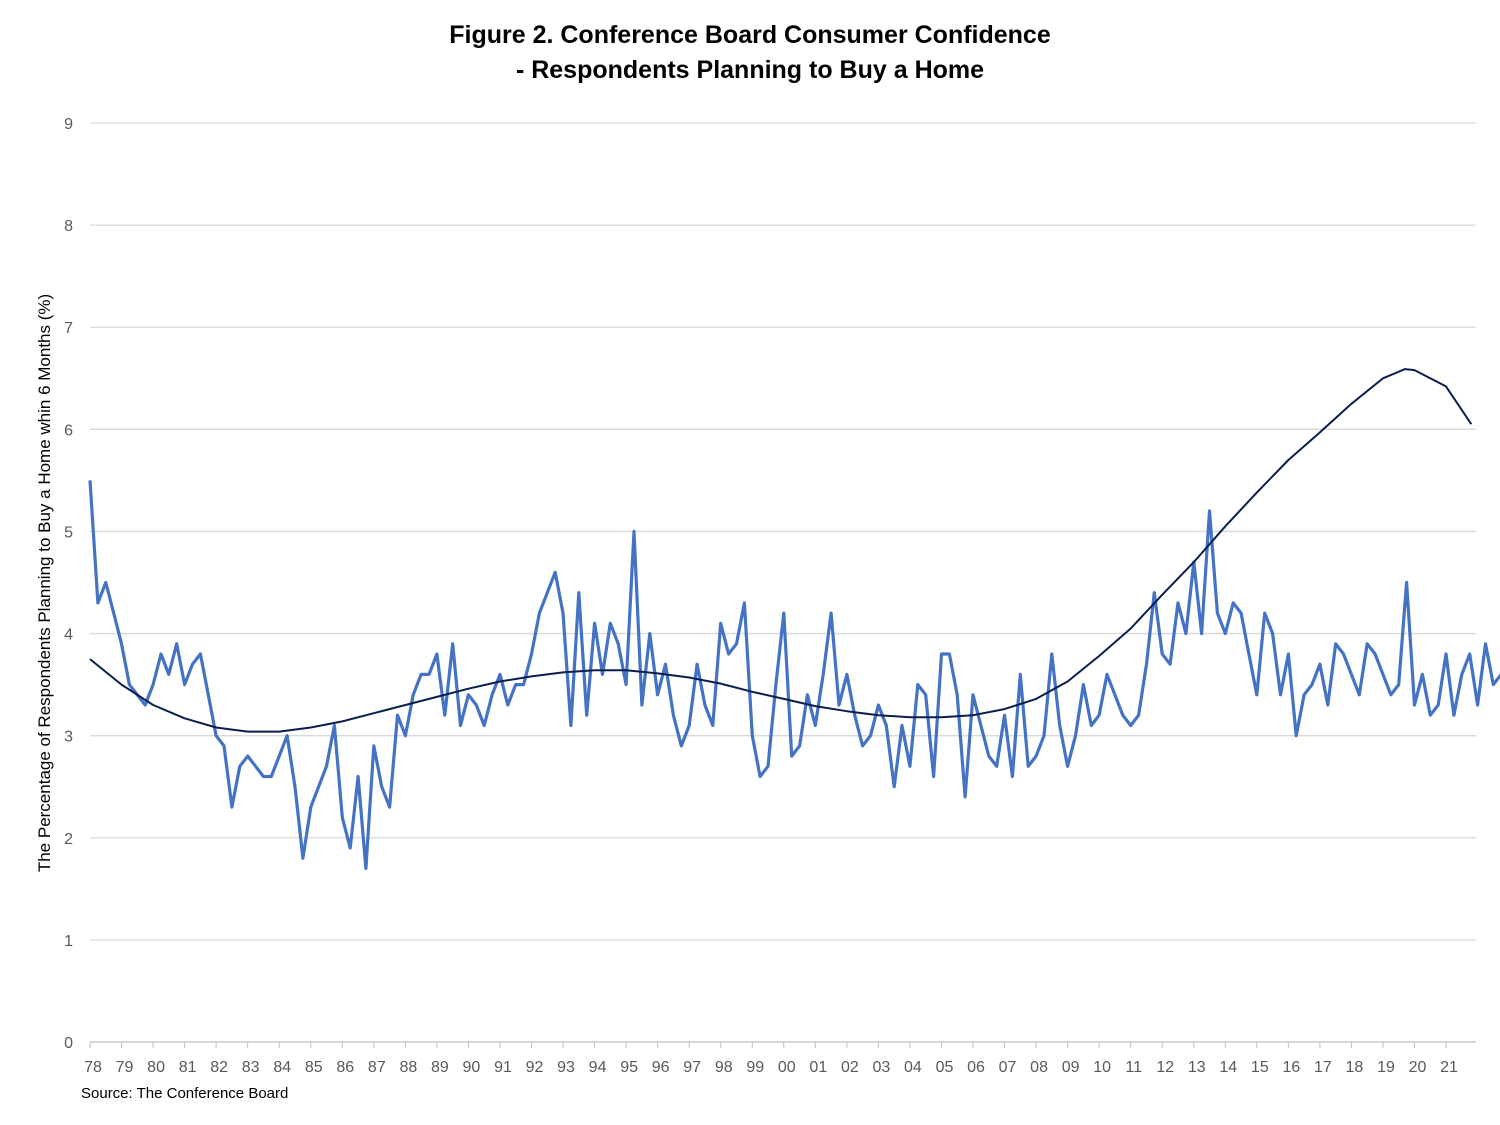 This screenshot has height=1125, width=1500. I want to click on x-tick-label: 93, so click(566, 1067).